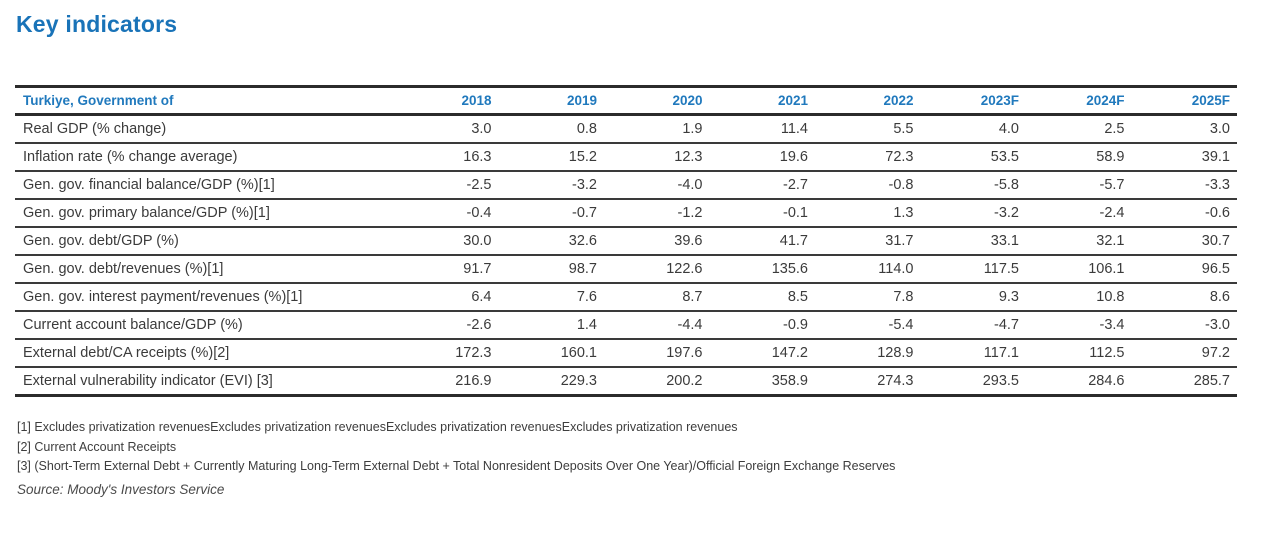  Describe the element at coordinates (688, 157) in the screenshot. I see `cell-value: 12.3` at that location.